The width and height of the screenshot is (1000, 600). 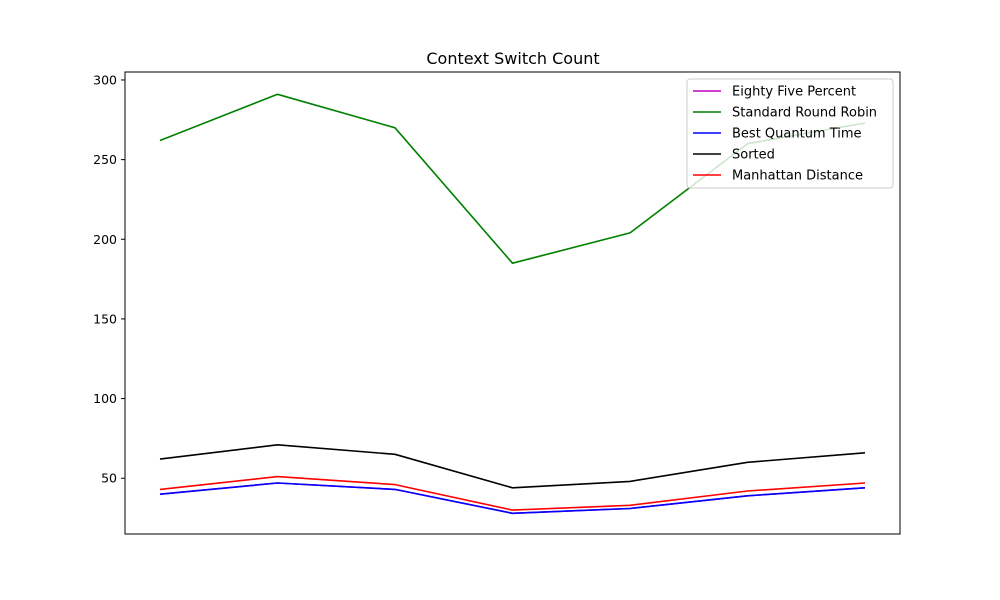 What do you see at coordinates (804, 113) in the screenshot?
I see `legend-label: Standard Round Robin` at bounding box center [804, 113].